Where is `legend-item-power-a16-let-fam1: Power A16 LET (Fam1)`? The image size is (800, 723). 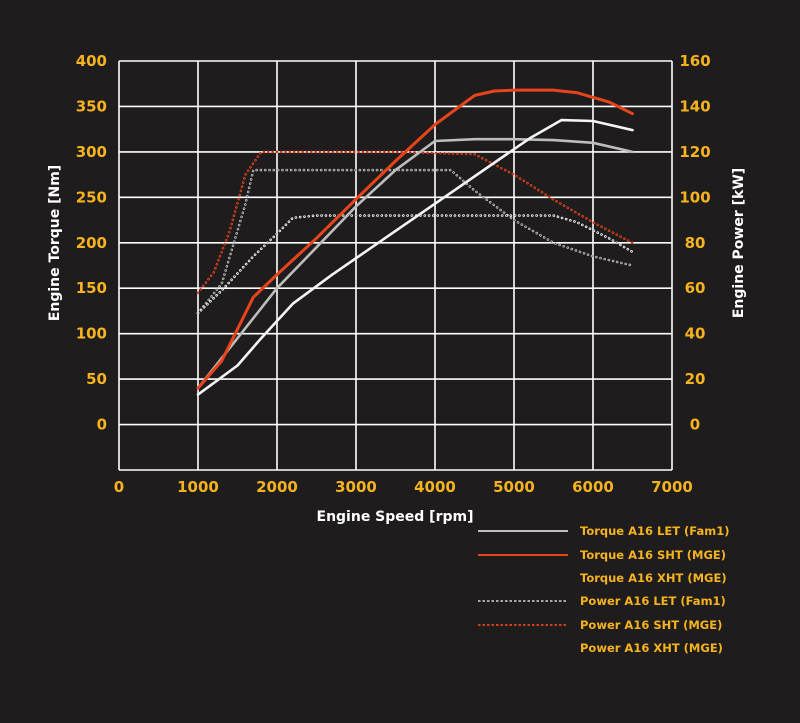
legend-item-power-a16-let-fam1: Power A16 LET (Fam1) is located at coordinates (602, 601).